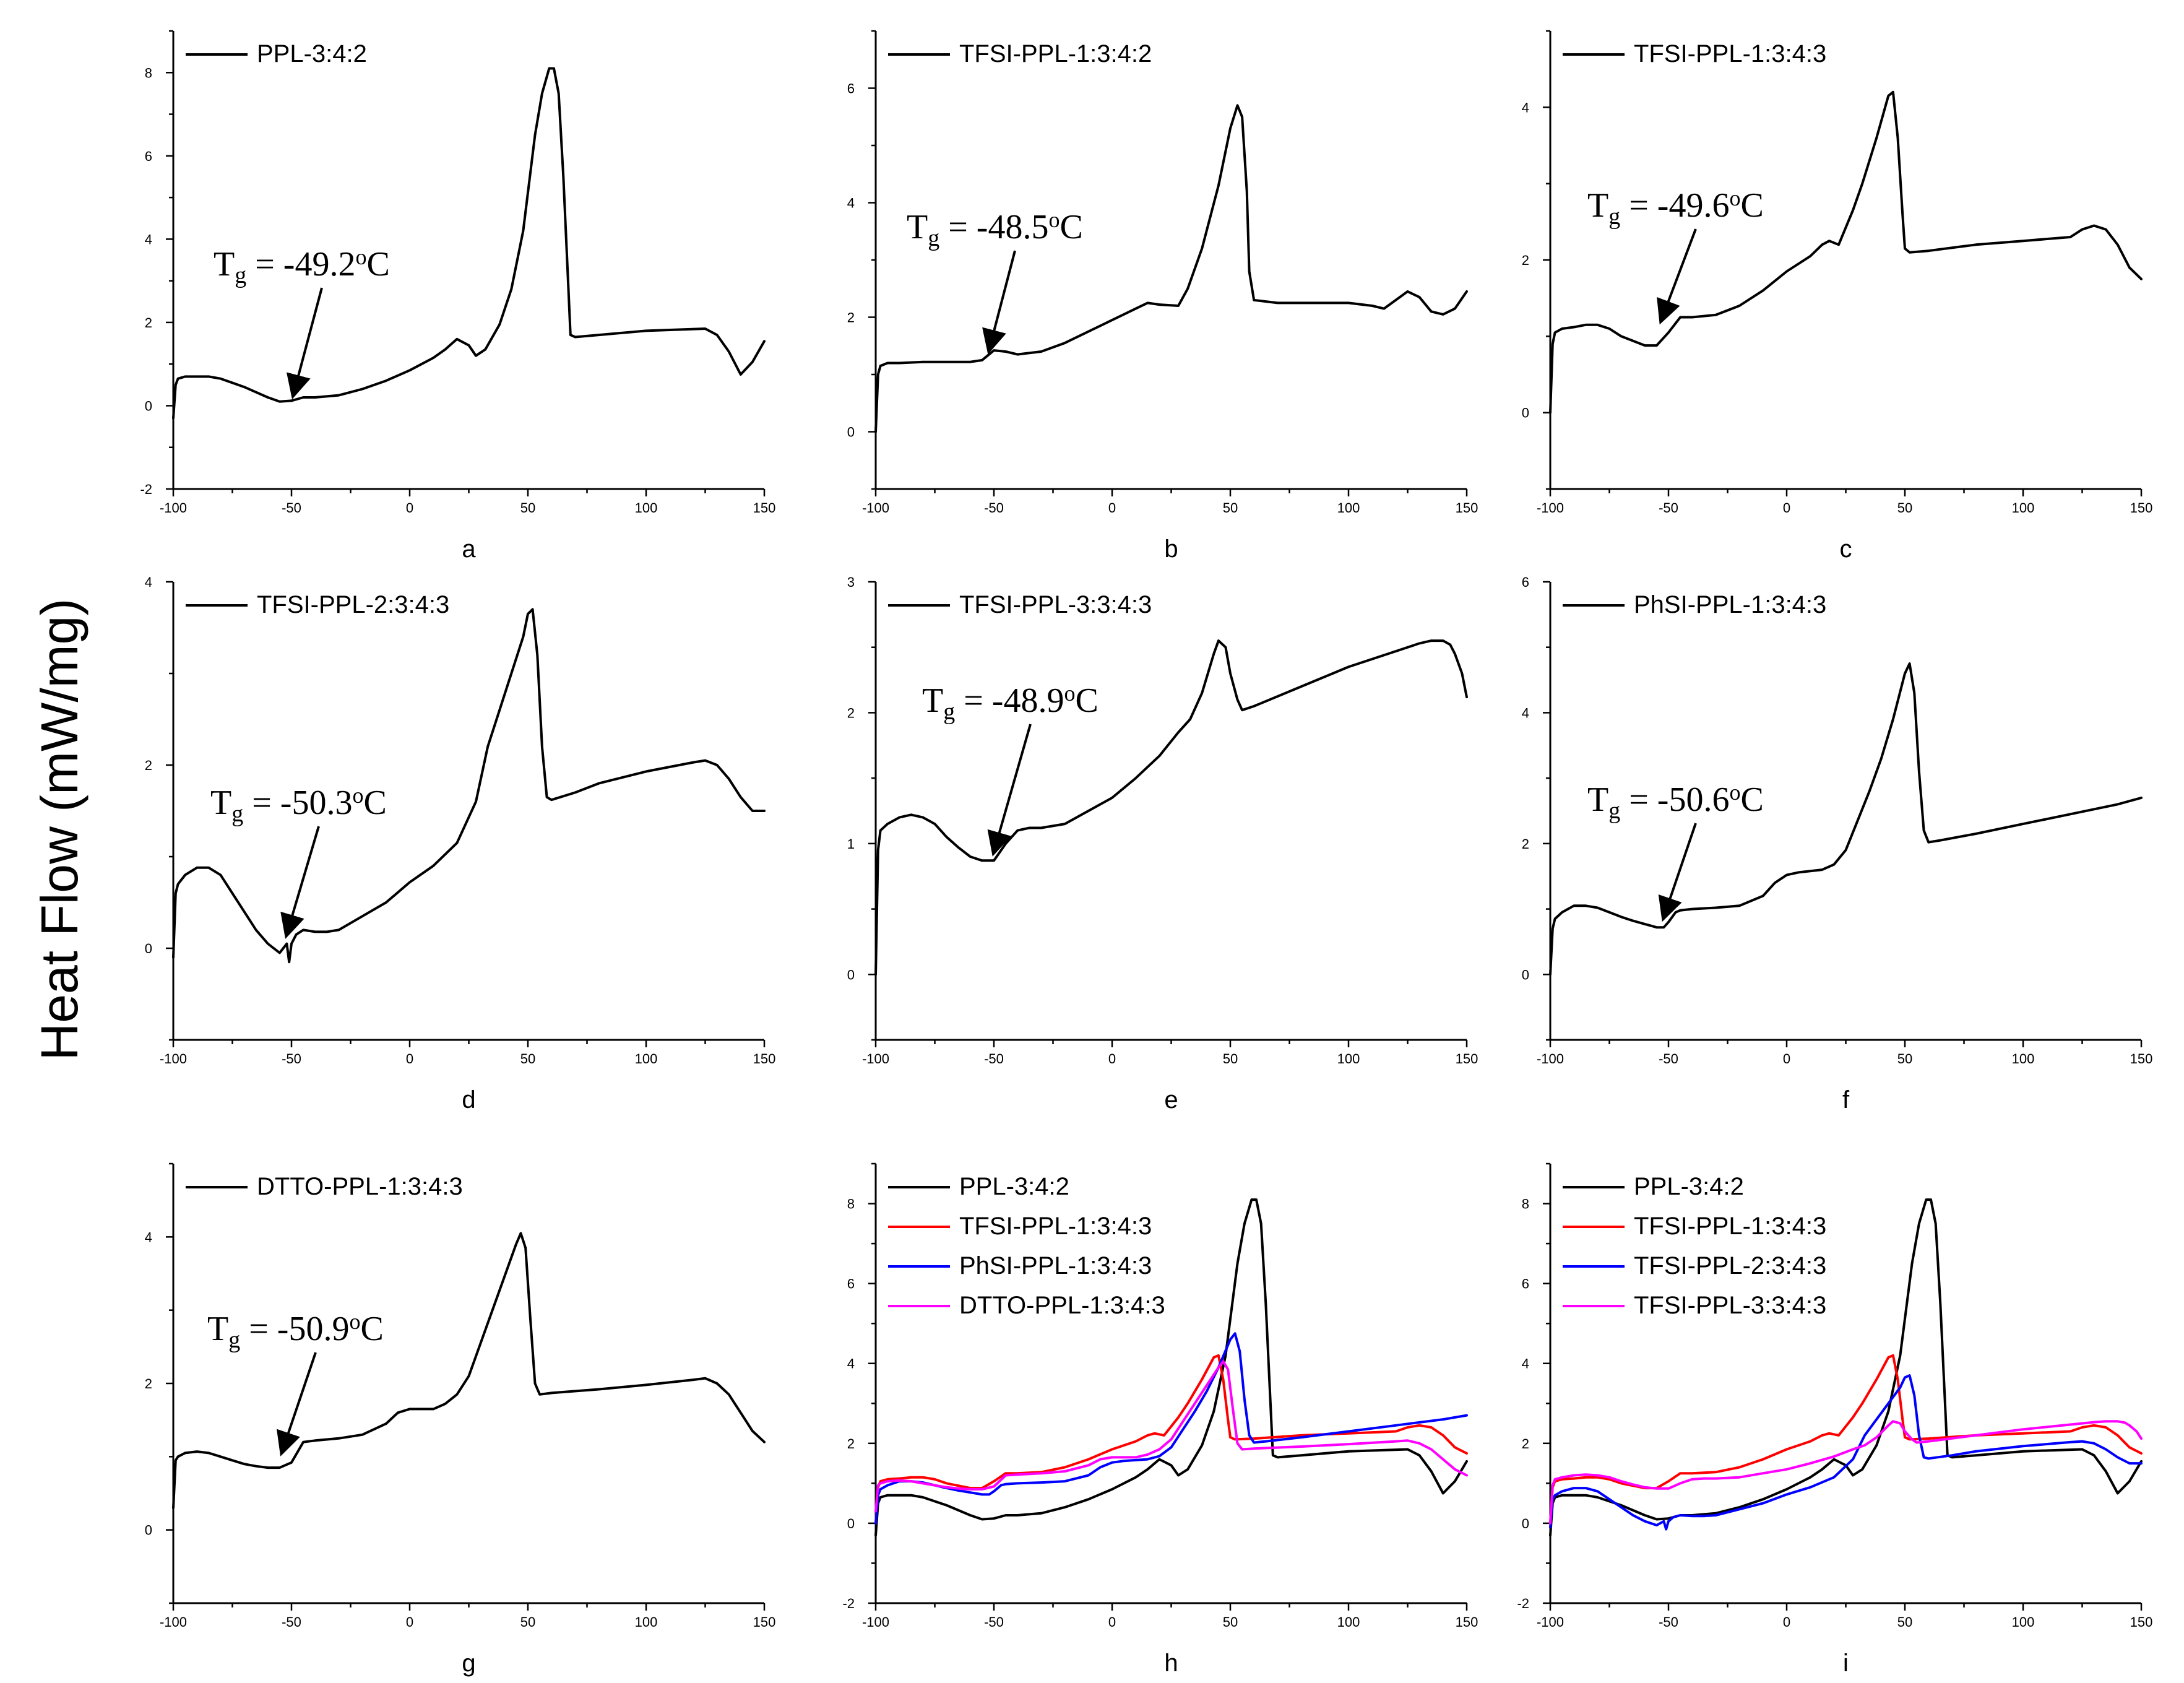 This screenshot has height=1683, width=2184. What do you see at coordinates (300, 264) in the screenshot?
I see `tg-value: = -49.2` at bounding box center [300, 264].